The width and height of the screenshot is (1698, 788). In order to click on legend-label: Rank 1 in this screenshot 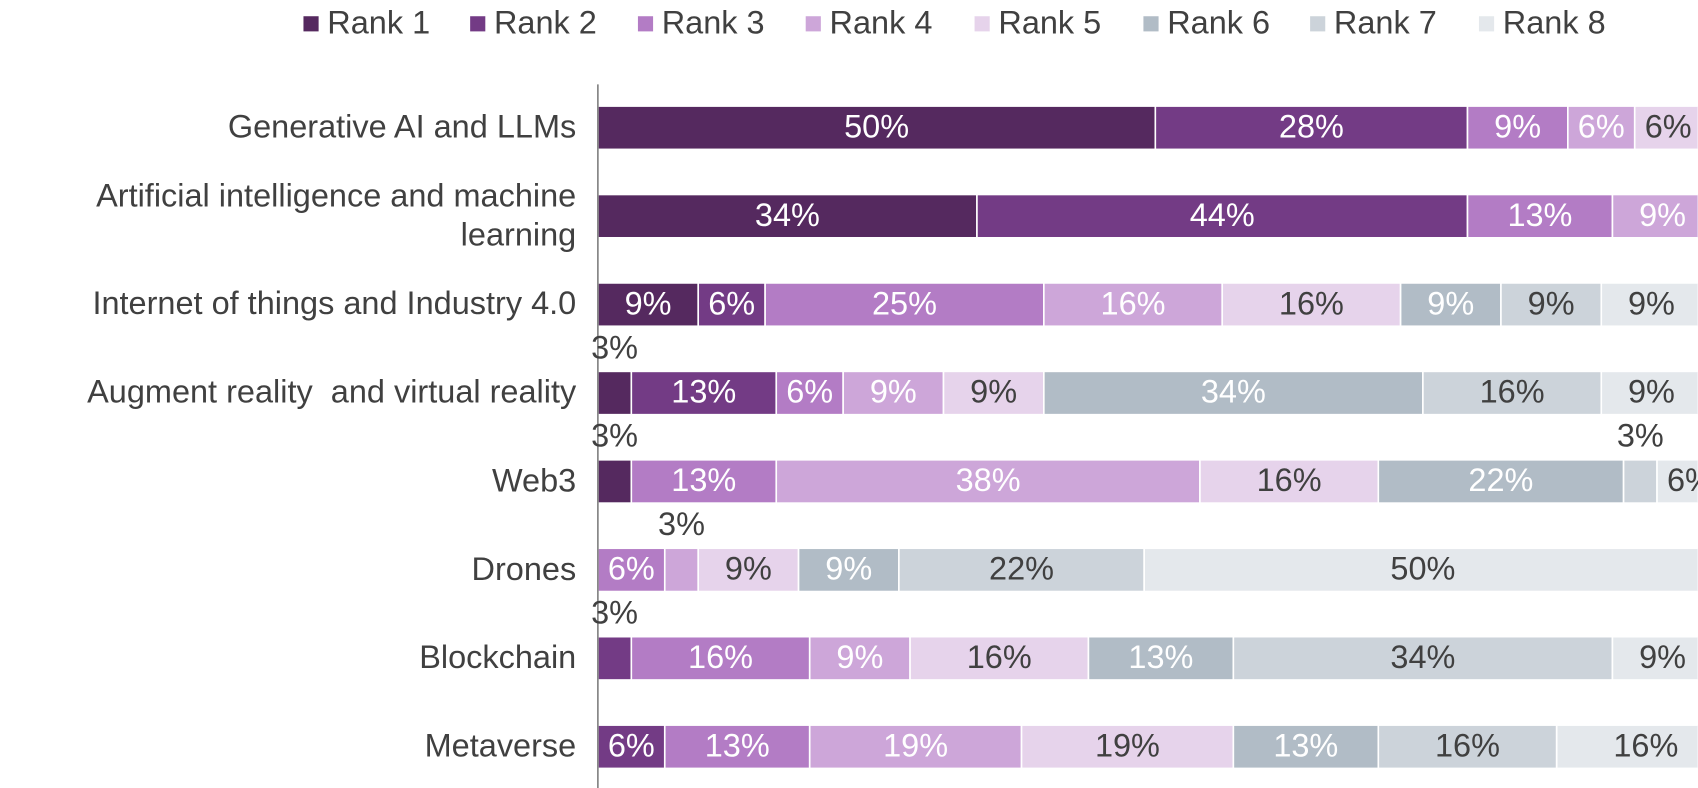, I will do `click(378, 22)`.